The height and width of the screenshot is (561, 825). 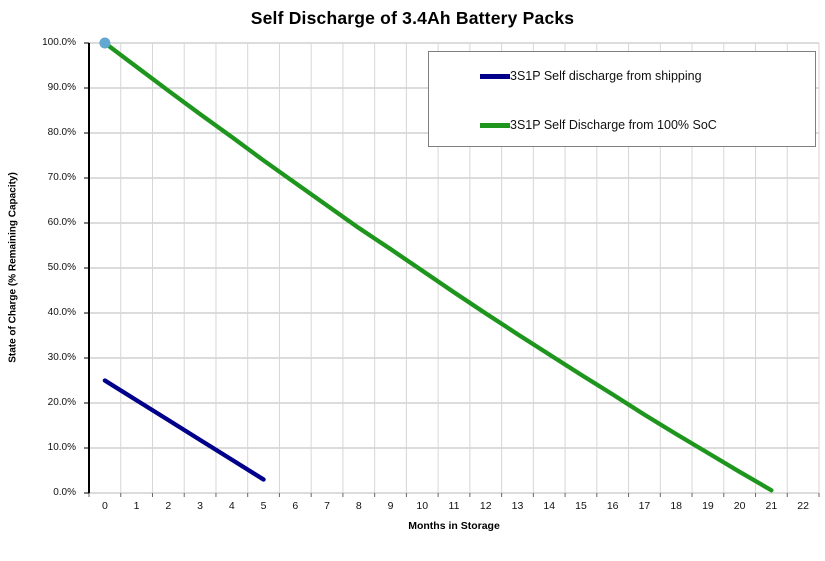 What do you see at coordinates (739, 506) in the screenshot?
I see `x-tick-label: 20` at bounding box center [739, 506].